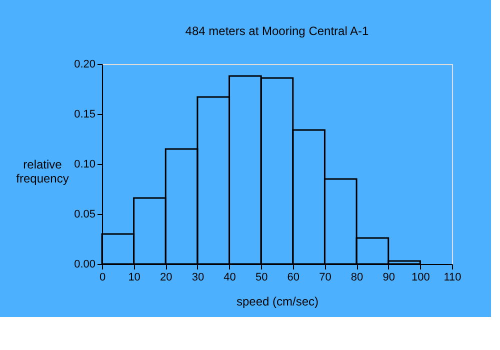  I want to click on x-tick-label: 80, so click(357, 278).